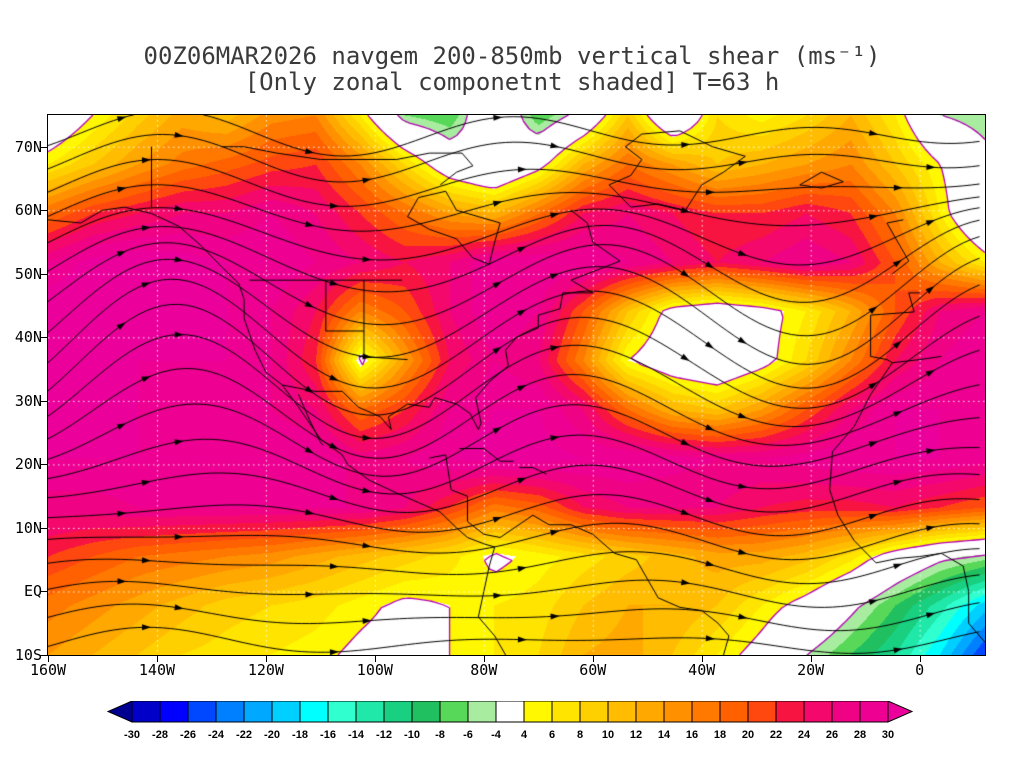 The image size is (1024, 768). What do you see at coordinates (244, 735) in the screenshot?
I see `colorbar-label: -22` at bounding box center [244, 735].